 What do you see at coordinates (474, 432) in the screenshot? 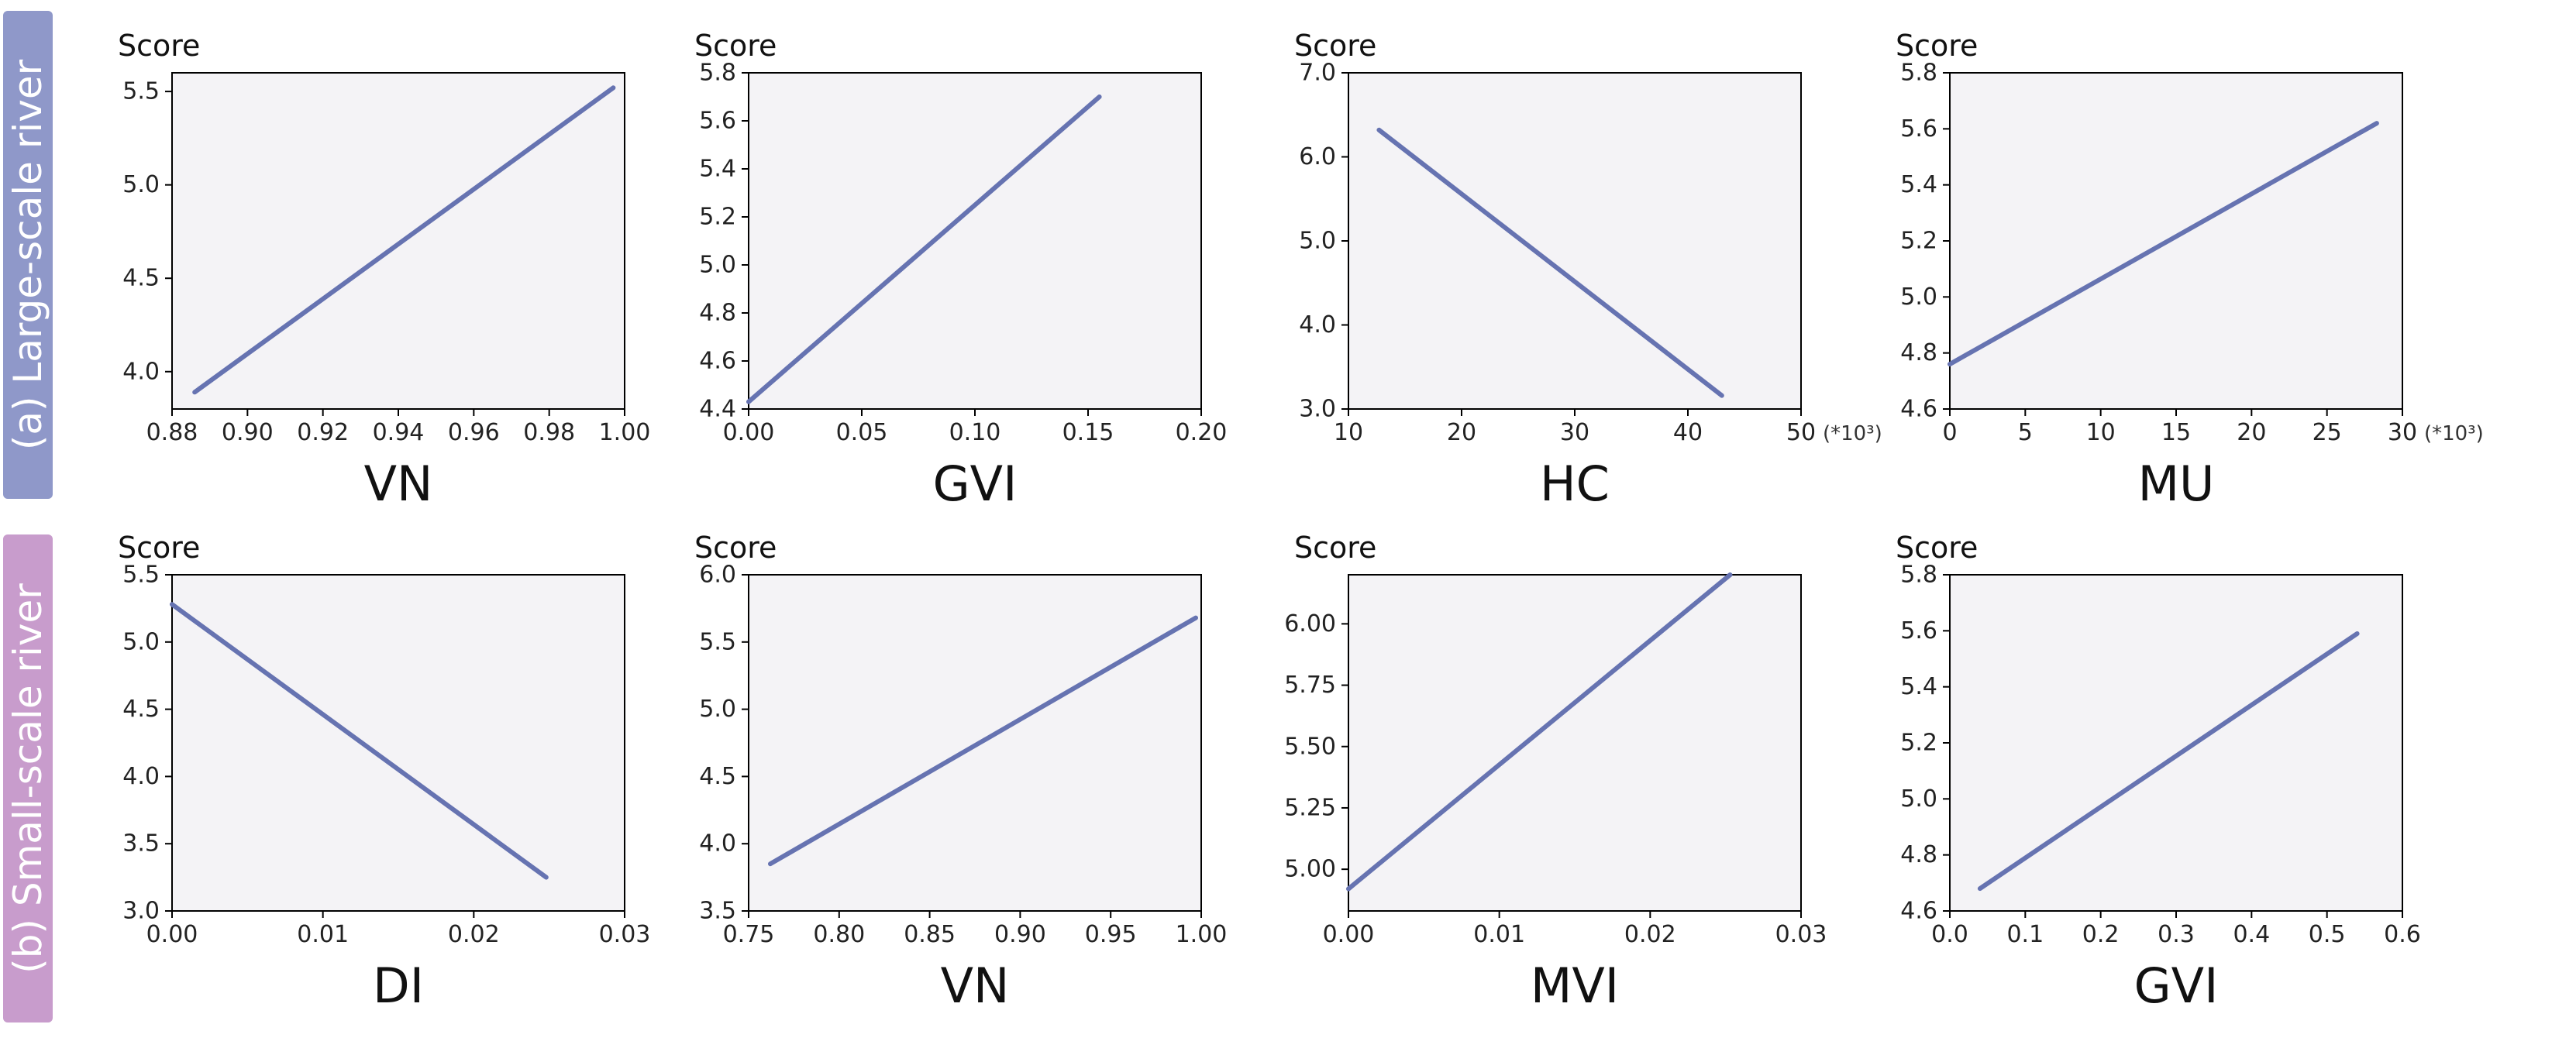
I see `x-tick-label: 0.96` at bounding box center [474, 432].